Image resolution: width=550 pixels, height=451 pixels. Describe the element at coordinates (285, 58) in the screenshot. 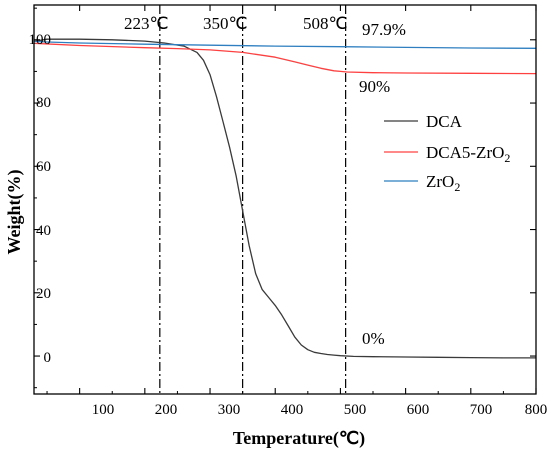

I see `series-line-dca5-zro2` at that location.